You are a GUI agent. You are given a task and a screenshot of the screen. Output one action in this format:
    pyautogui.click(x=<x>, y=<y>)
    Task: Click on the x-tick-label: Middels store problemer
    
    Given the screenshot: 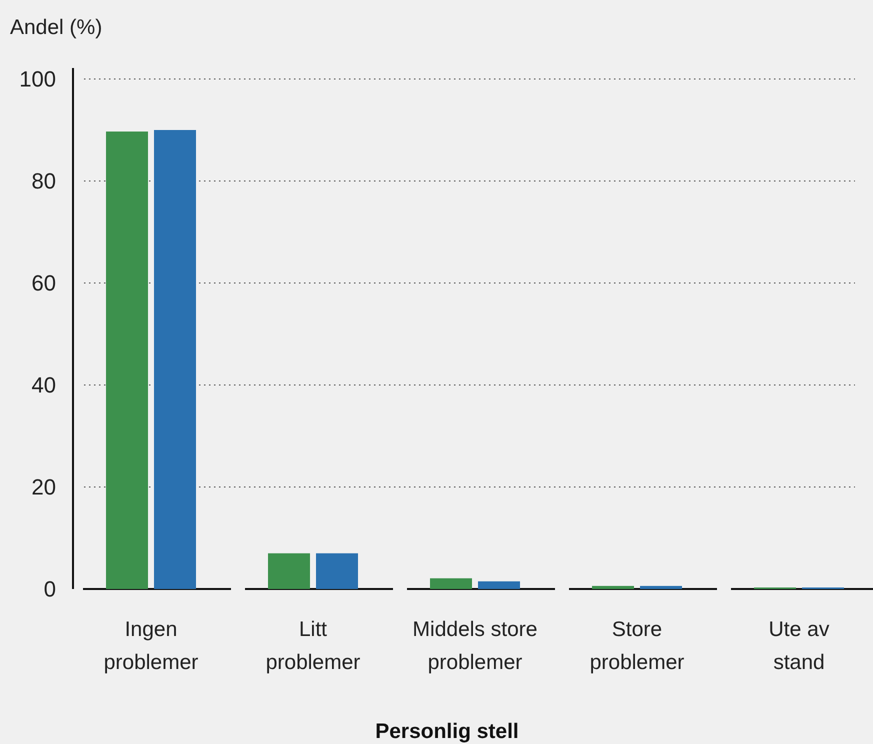 What is the action you would take?
    pyautogui.click(x=475, y=646)
    